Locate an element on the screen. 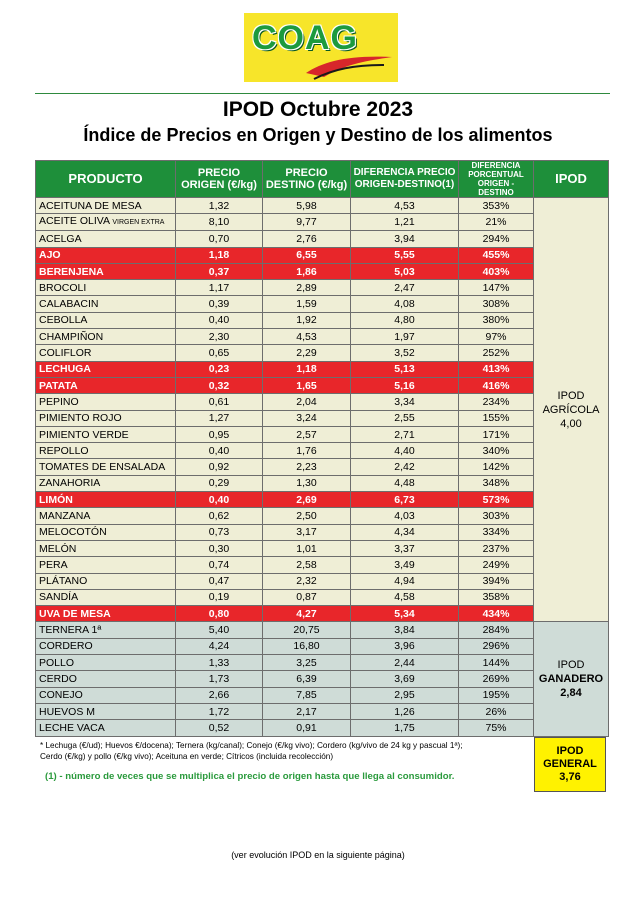 The width and height of the screenshot is (636, 901). precio-origen: 2,66 is located at coordinates (219, 695).